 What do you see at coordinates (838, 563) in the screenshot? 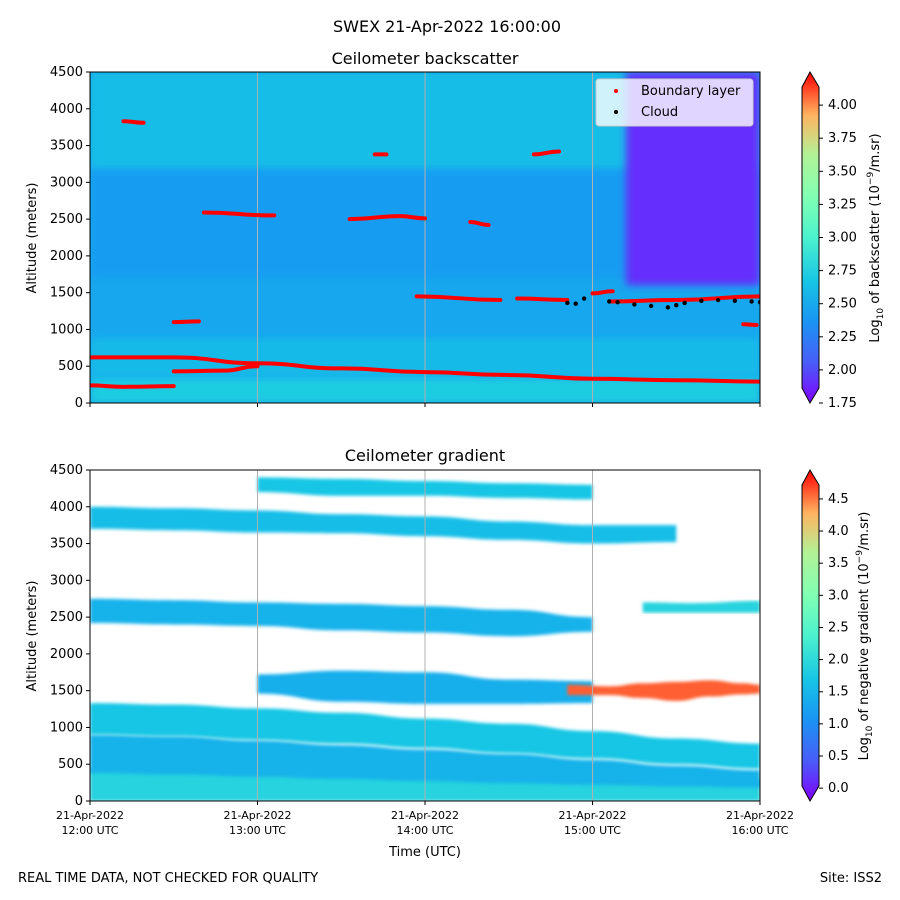
I see `colorbar-tick-label: 3.5` at bounding box center [838, 563].